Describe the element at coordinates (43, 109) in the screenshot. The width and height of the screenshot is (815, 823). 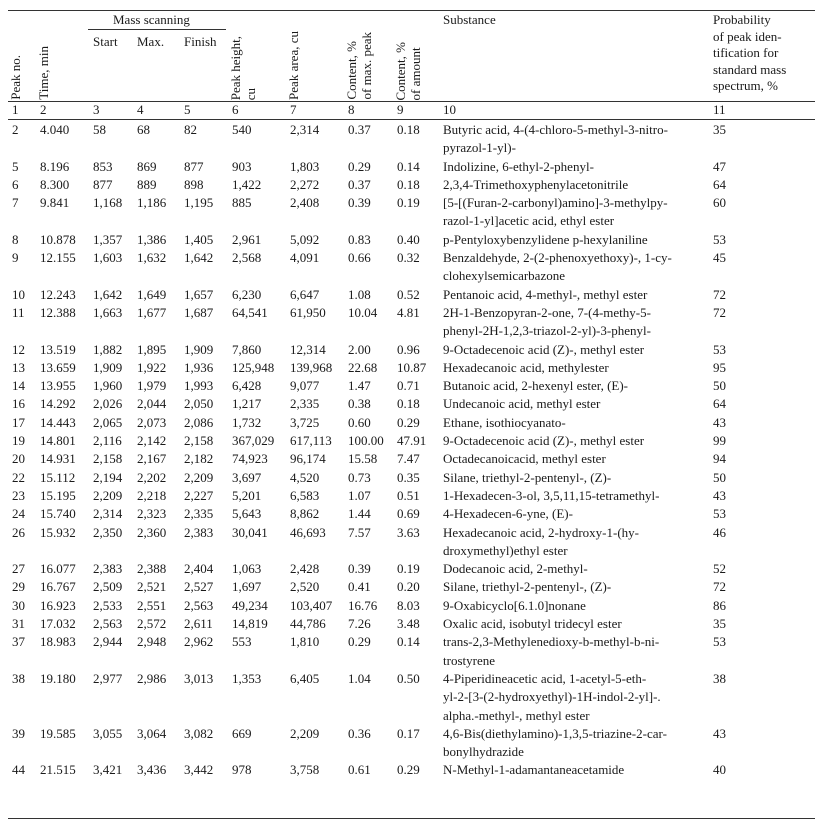
I see `column-number-time: 2` at that location.